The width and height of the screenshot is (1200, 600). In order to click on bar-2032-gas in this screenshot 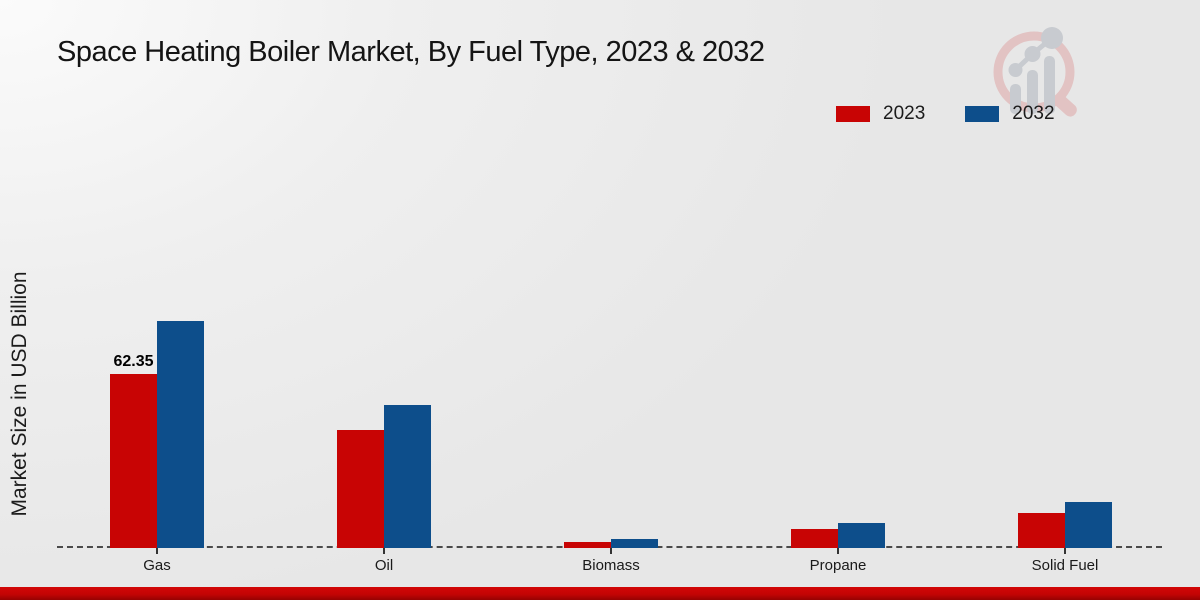, I will do `click(180, 434)`.